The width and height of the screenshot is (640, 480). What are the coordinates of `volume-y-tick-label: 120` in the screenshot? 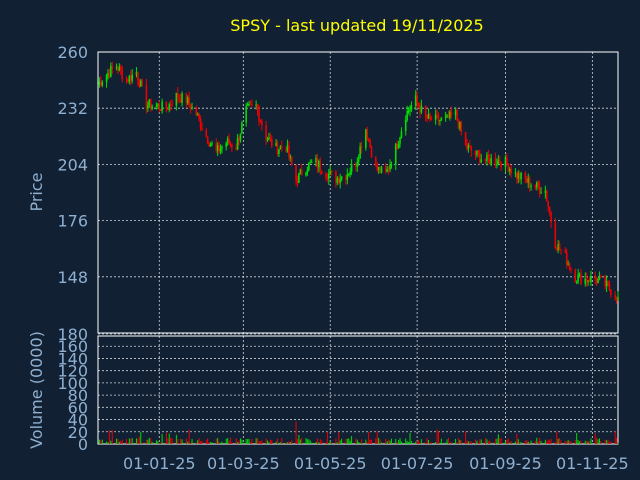 It's located at (72, 371).